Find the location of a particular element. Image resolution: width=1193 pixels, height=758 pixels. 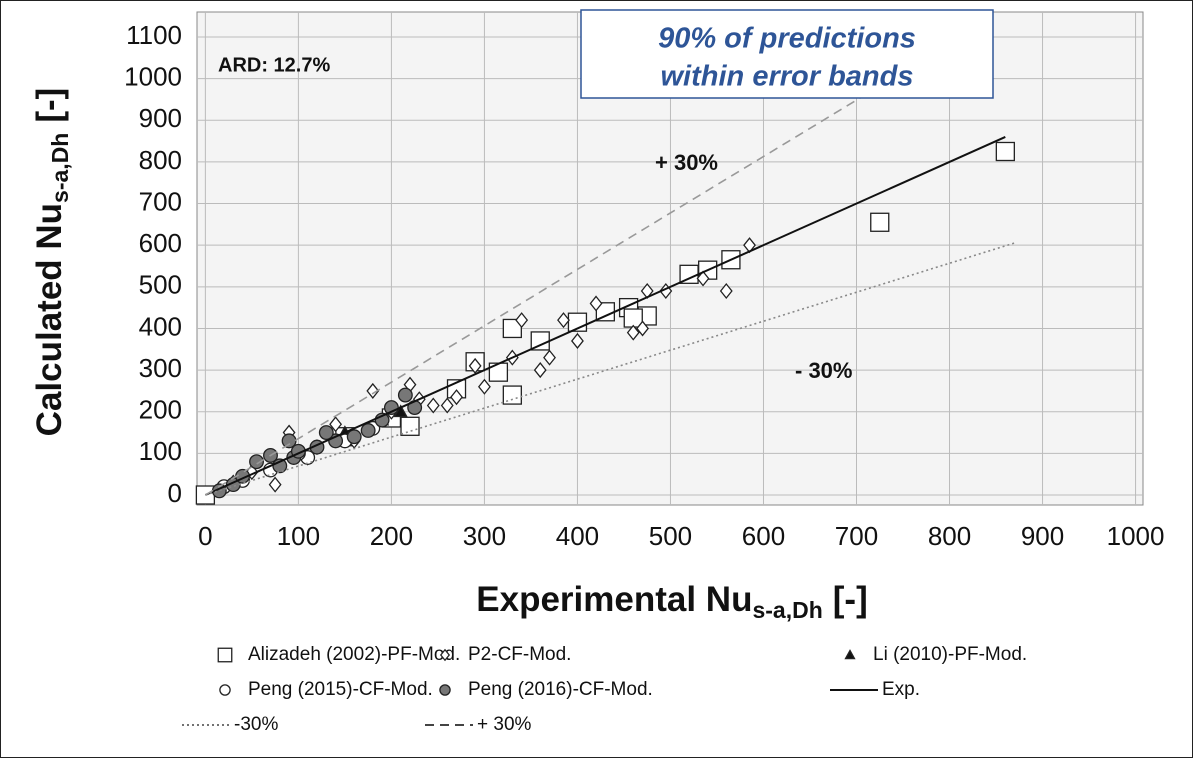

plus-band-label: + 30% is located at coordinates (686, 162).